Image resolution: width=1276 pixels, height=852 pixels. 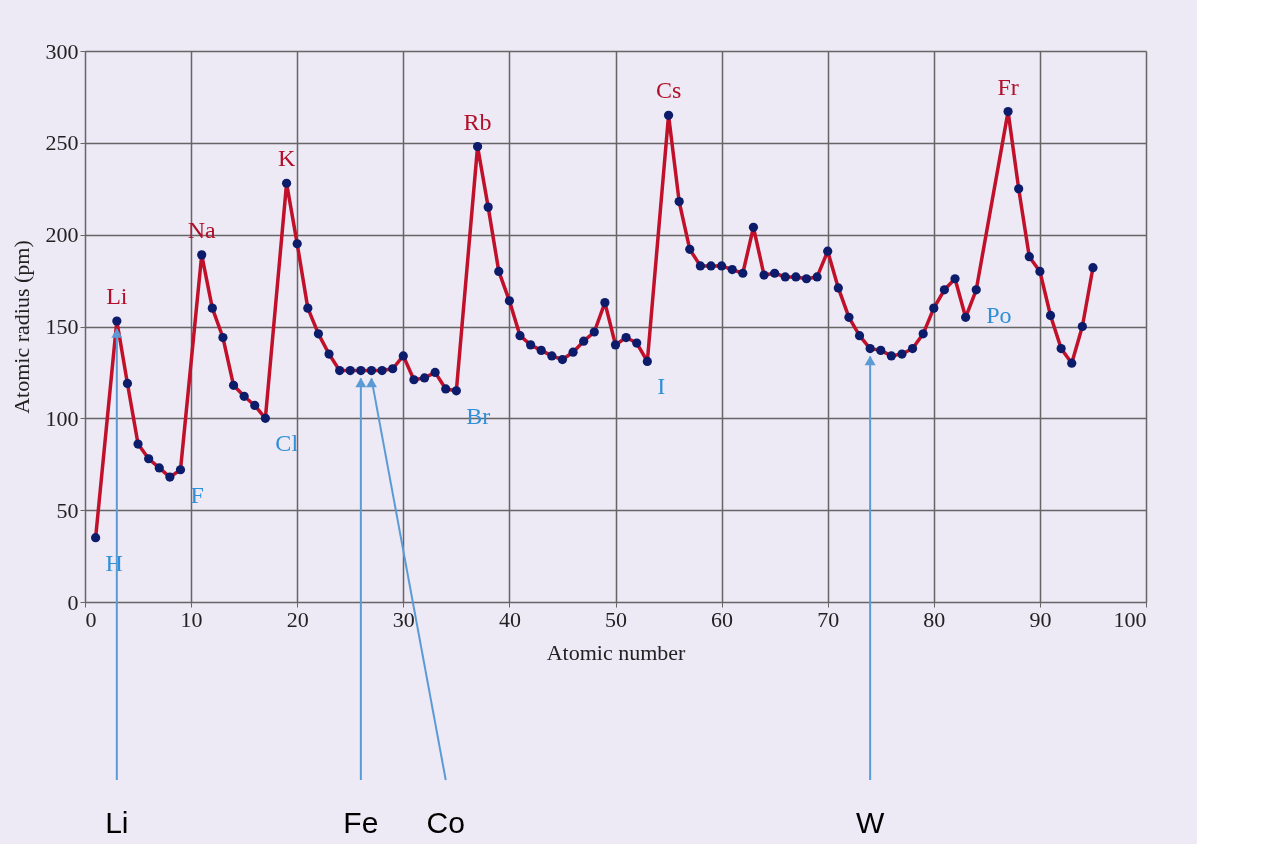 What do you see at coordinates (616, 619) in the screenshot?
I see `x-tick-label: 50` at bounding box center [616, 619].